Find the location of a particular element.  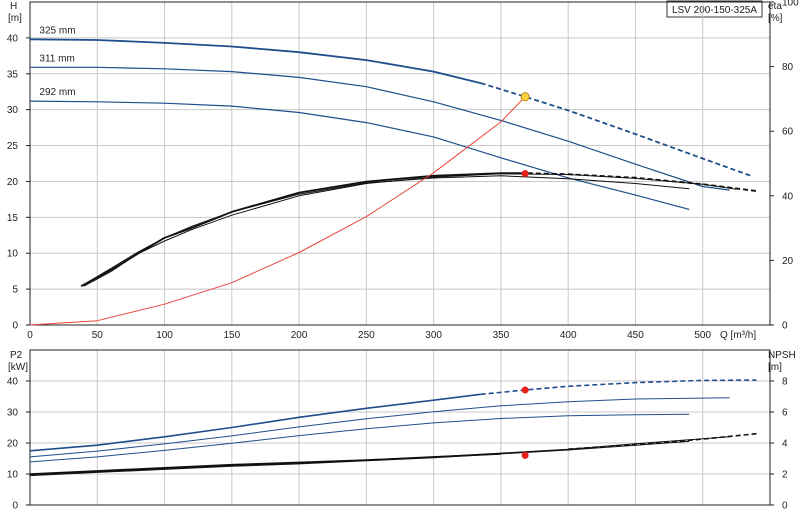

left-axis-tick-label: 25 is located at coordinates (13, 146).